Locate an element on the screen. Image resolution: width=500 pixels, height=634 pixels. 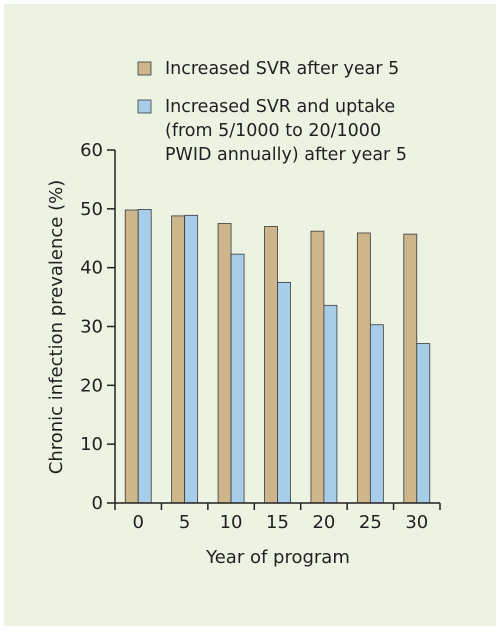
y-tick-label-0: 0 is located at coordinates (97, 503).